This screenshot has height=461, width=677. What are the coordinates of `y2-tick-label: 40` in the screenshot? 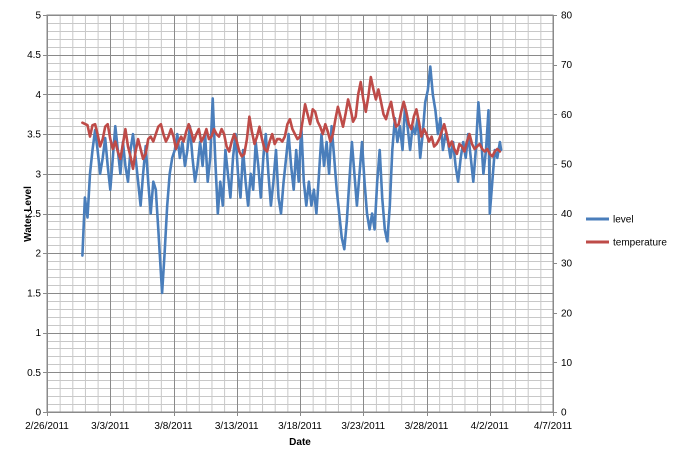 It's located at (567, 214).